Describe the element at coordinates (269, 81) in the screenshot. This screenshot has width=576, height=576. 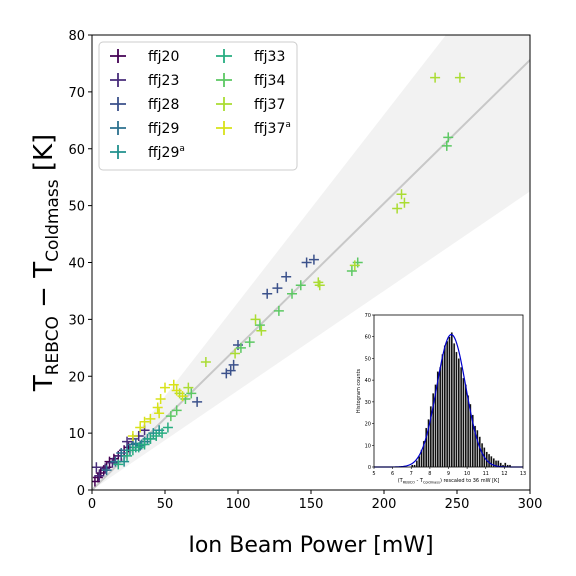
I see `legend-label: ffj34` at that location.